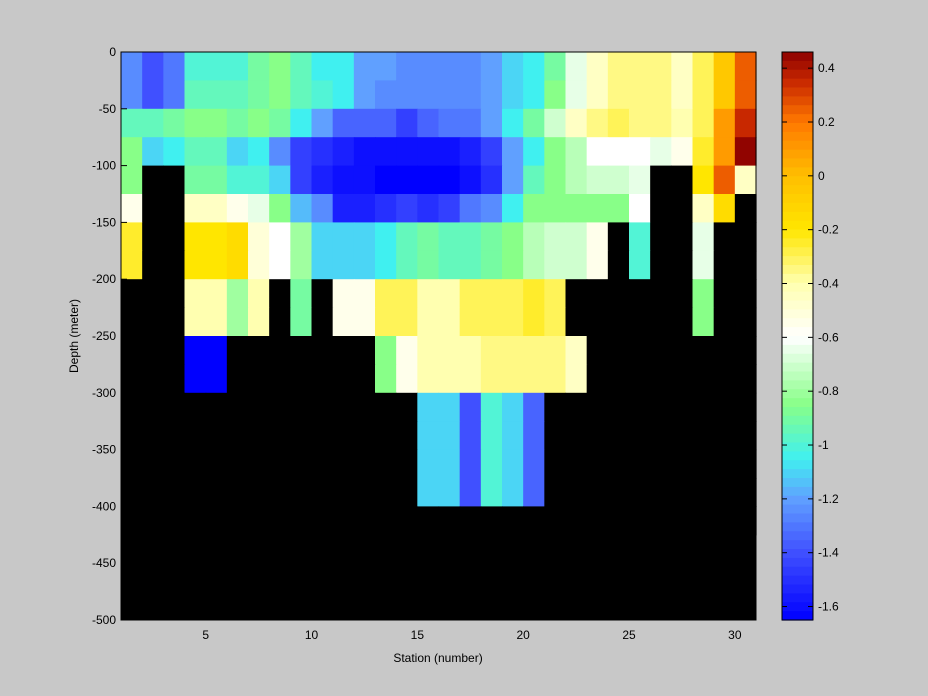 This screenshot has width=928, height=696. Describe the element at coordinates (312, 635) in the screenshot. I see `x-tick-label: 10` at that location.